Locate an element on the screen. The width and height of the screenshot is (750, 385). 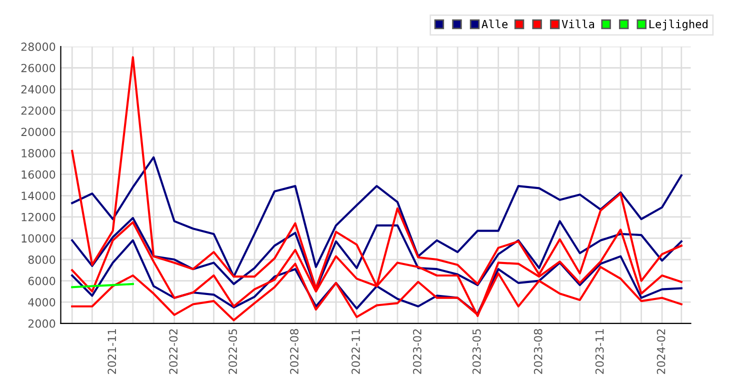
y-tick-label: 28000 is located at coordinates (38, 46).